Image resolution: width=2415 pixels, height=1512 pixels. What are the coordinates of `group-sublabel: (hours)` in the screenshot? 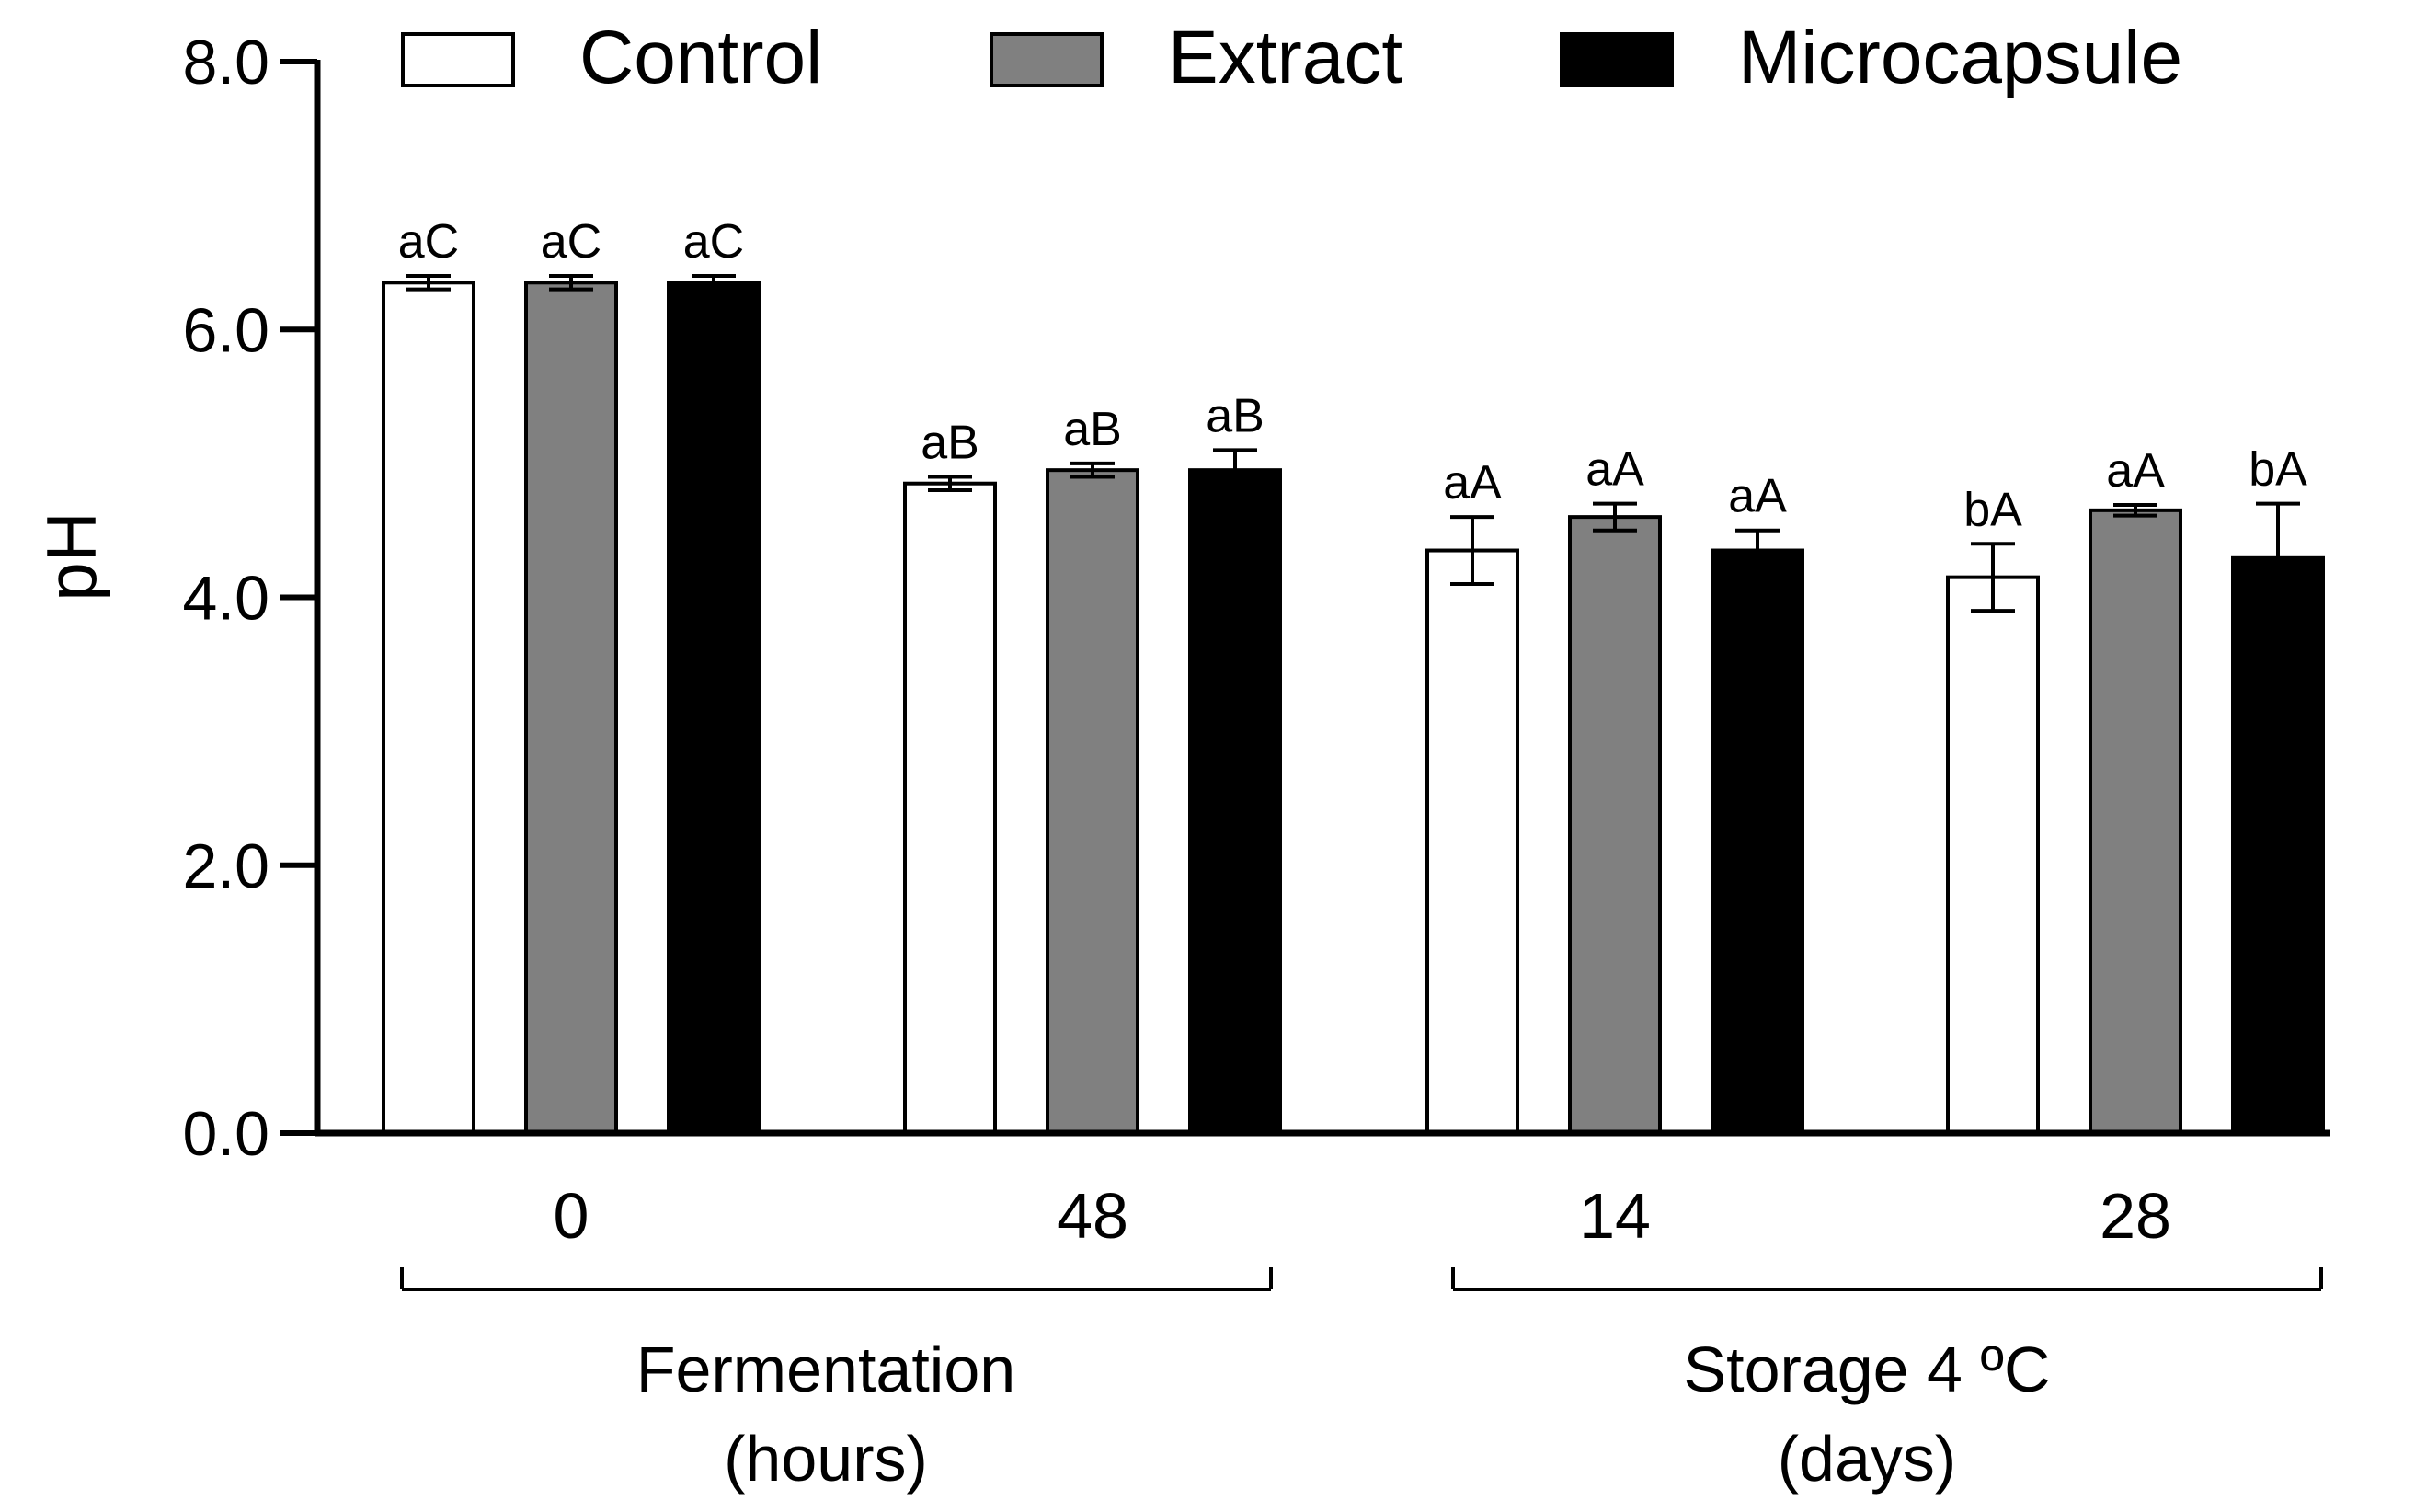 It's located at (826, 1459).